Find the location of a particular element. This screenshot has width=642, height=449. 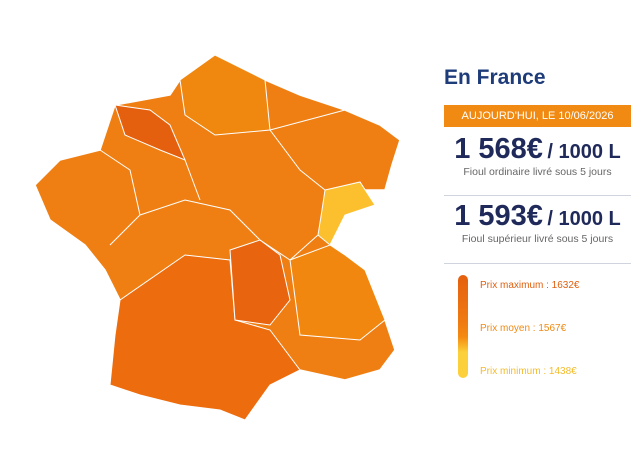

region-alps is located at coordinates (337, 292).